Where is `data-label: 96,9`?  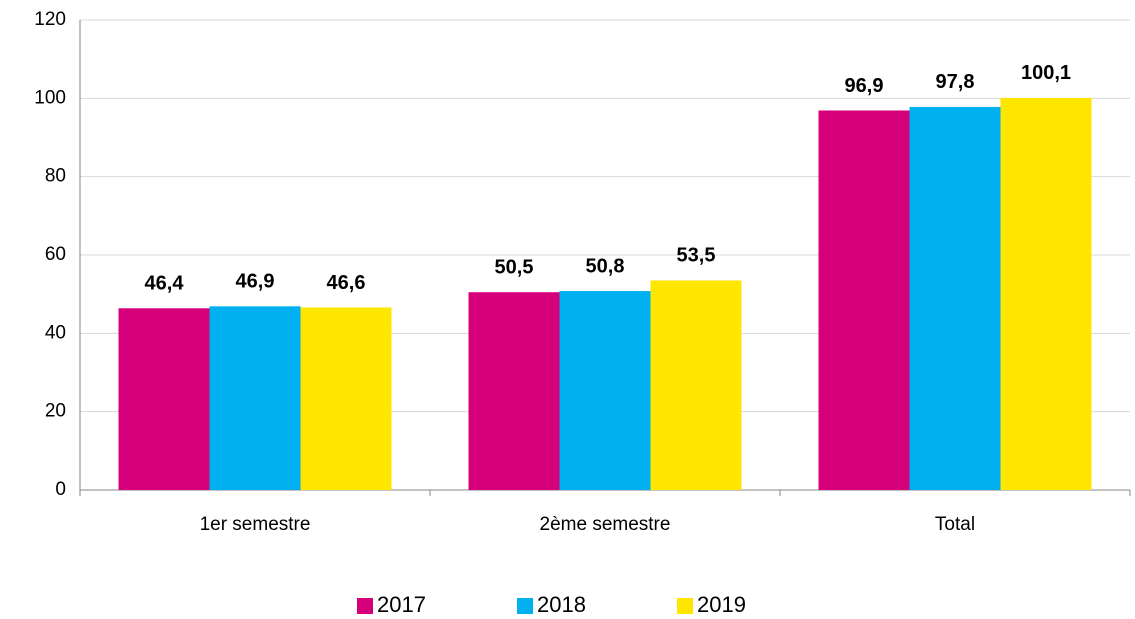 data-label: 96,9 is located at coordinates (864, 86).